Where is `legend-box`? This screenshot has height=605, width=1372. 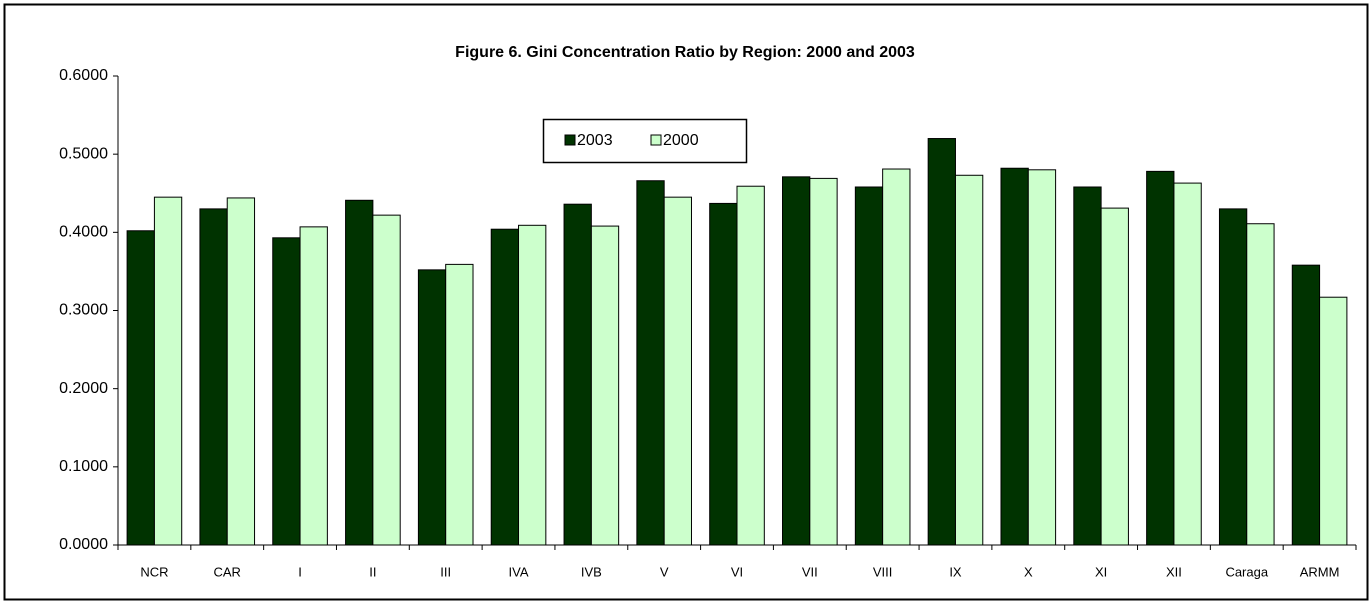
legend-box is located at coordinates (645, 141).